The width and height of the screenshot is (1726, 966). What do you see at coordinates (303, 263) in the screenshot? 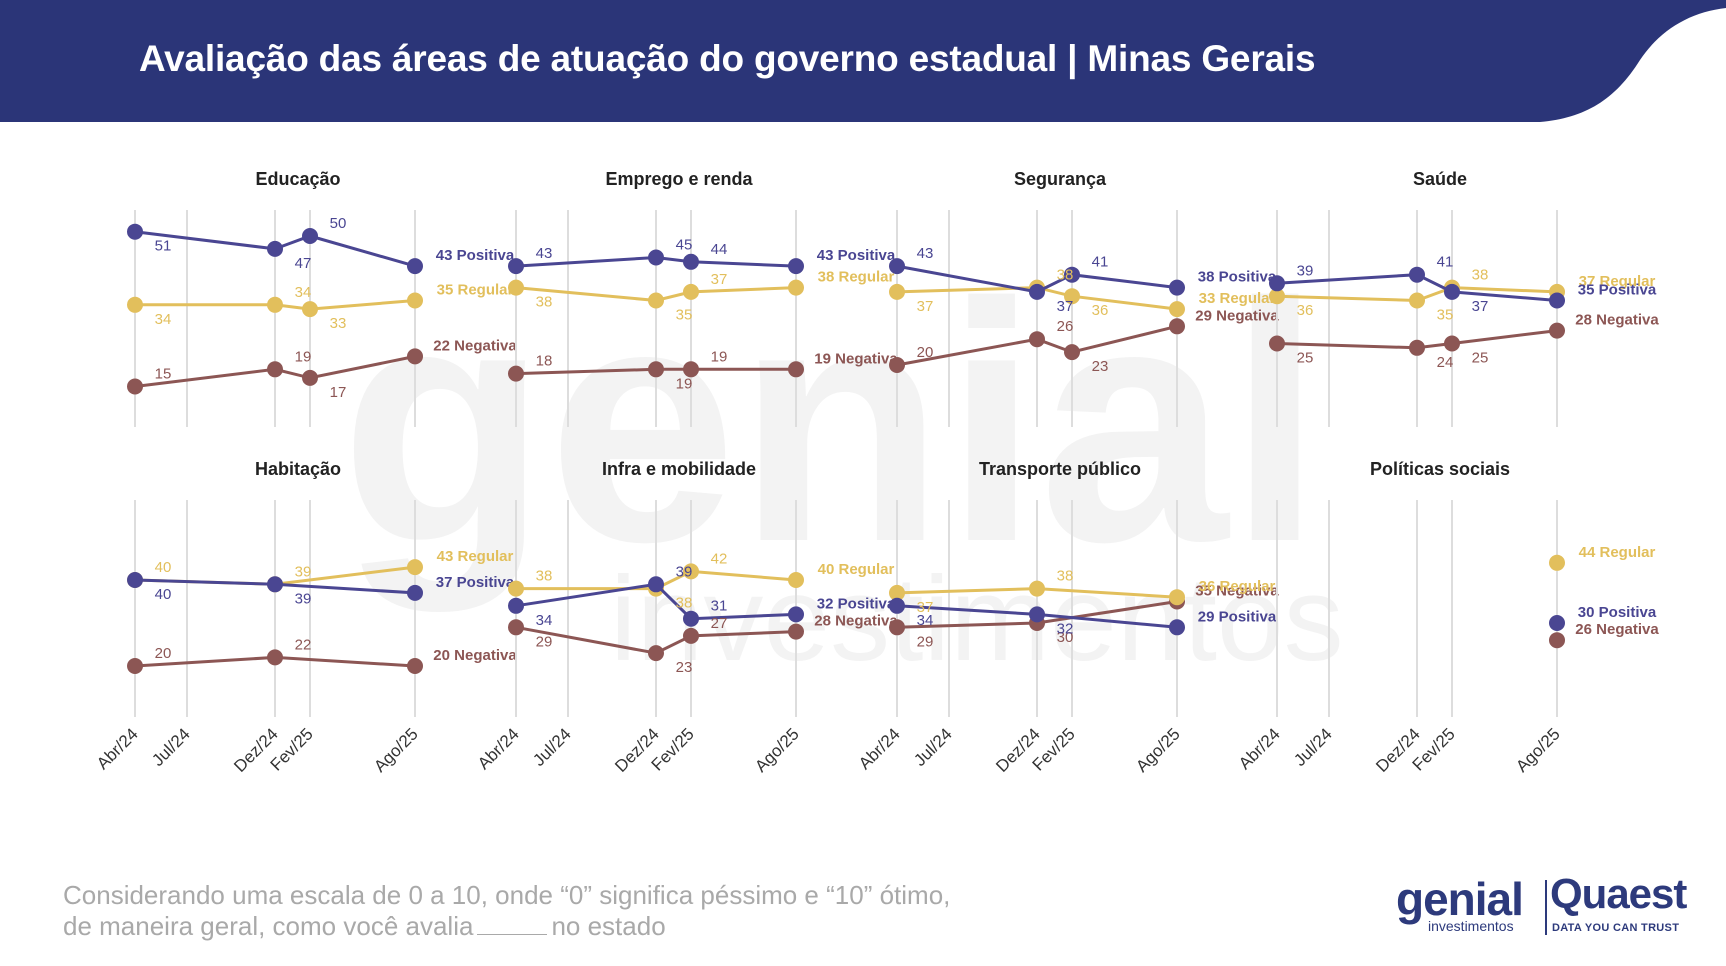
I see `data-label-positiva: 47` at bounding box center [303, 263].